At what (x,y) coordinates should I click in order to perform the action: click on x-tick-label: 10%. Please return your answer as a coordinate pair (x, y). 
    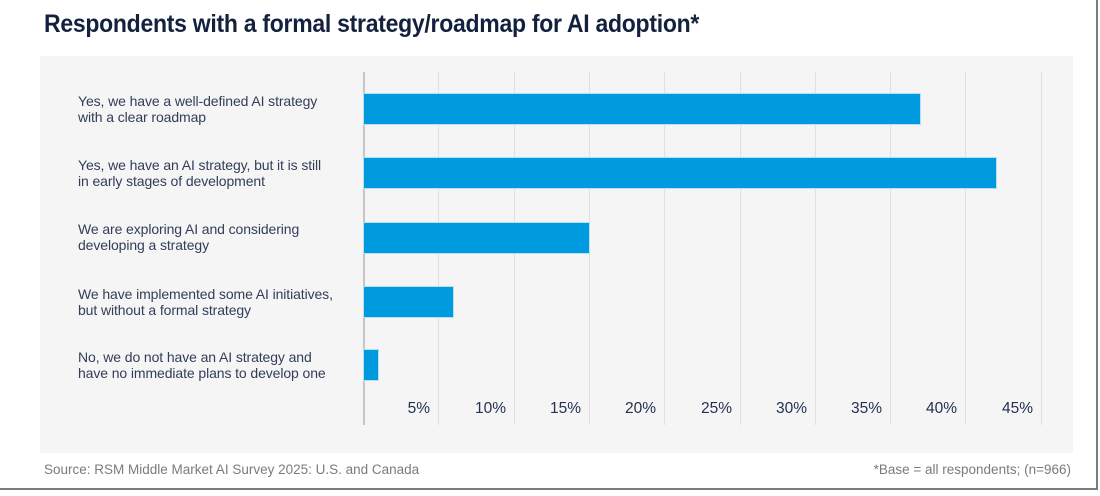
    Looking at the image, I should click on (490, 408).